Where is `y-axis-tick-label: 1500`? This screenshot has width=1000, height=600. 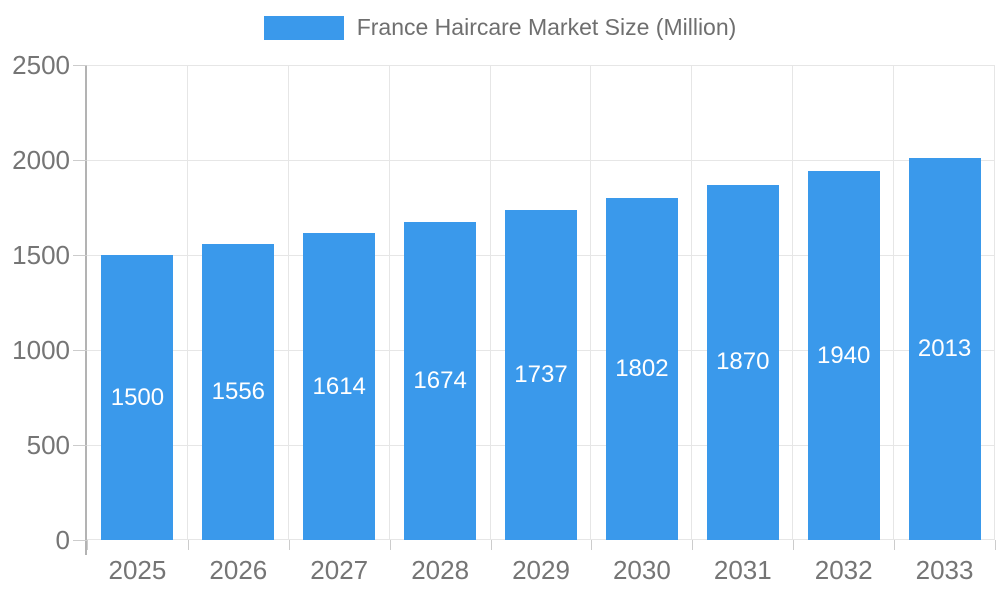 y-axis-tick-label: 1500 is located at coordinates (41, 255).